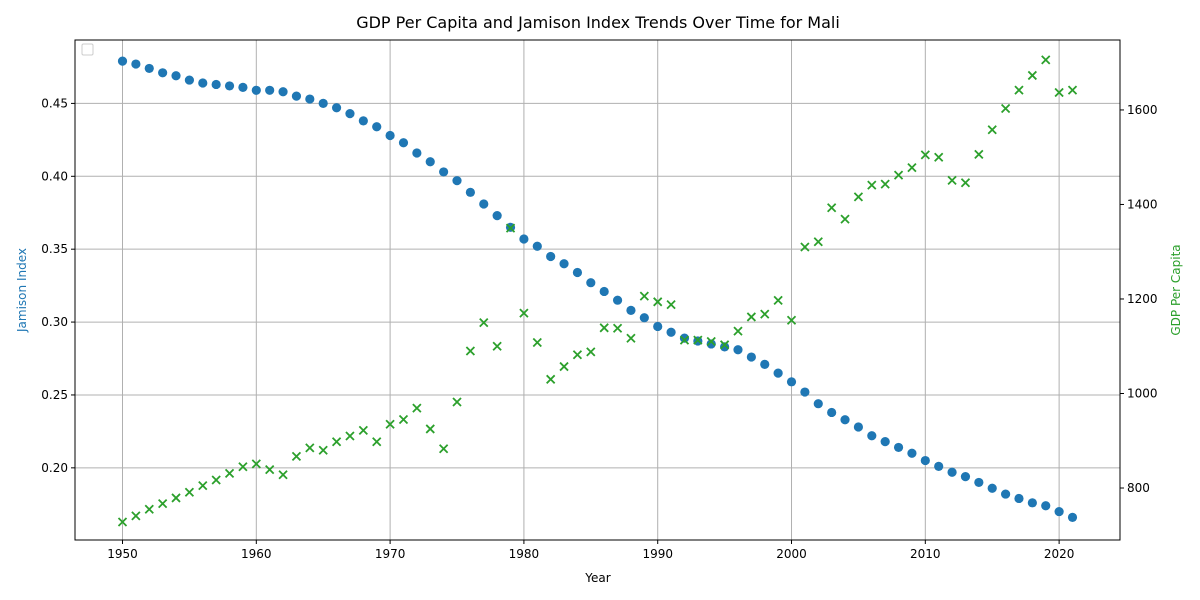 Image resolution: width=1200 pixels, height=600 pixels. I want to click on legend-box, so click(87, 49).